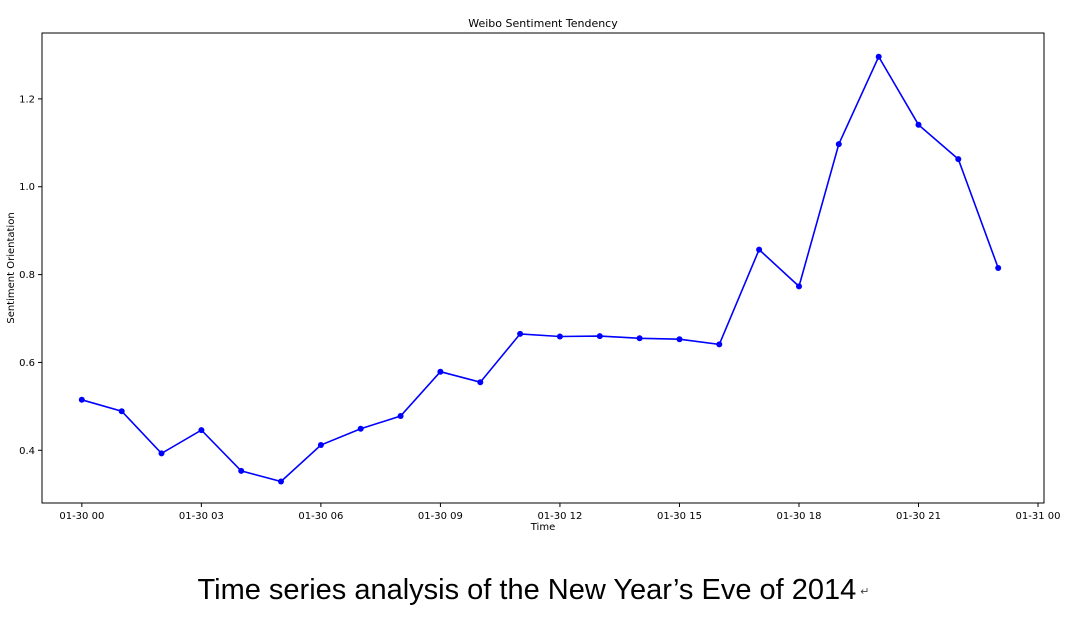 The height and width of the screenshot is (621, 1067). What do you see at coordinates (542, 527) in the screenshot?
I see `x-axis-label: Time` at bounding box center [542, 527].